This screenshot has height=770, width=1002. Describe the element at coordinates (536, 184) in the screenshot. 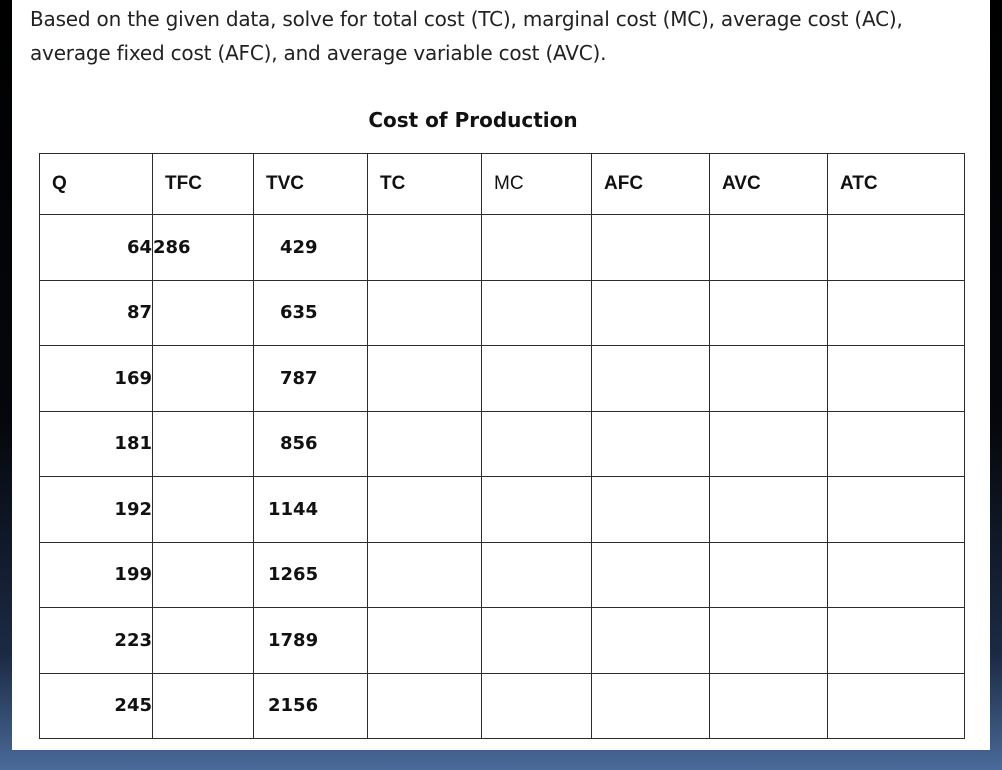

I see `column-header-mc: MC` at that location.